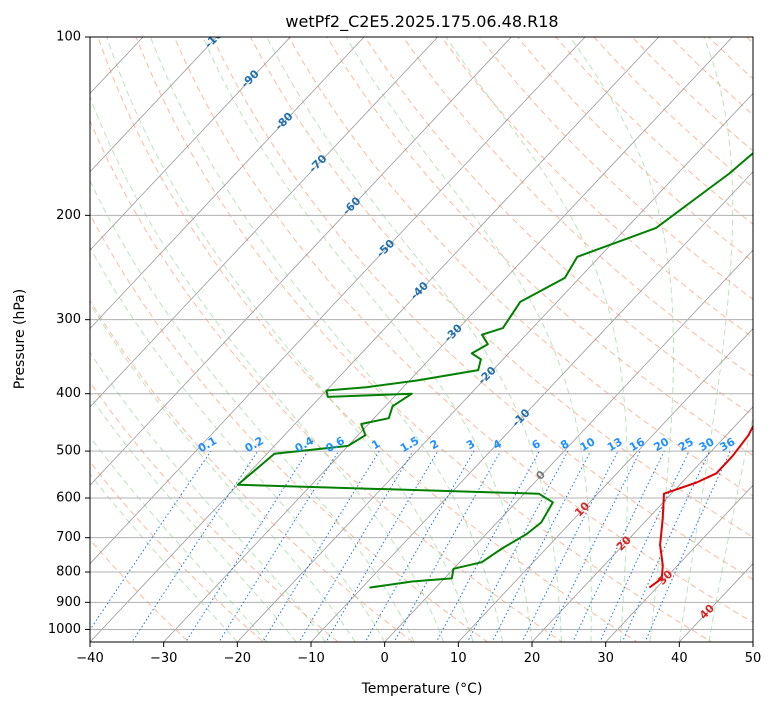 This screenshot has height=708, width=775. I want to click on x-tick-label: −30, so click(163, 658).